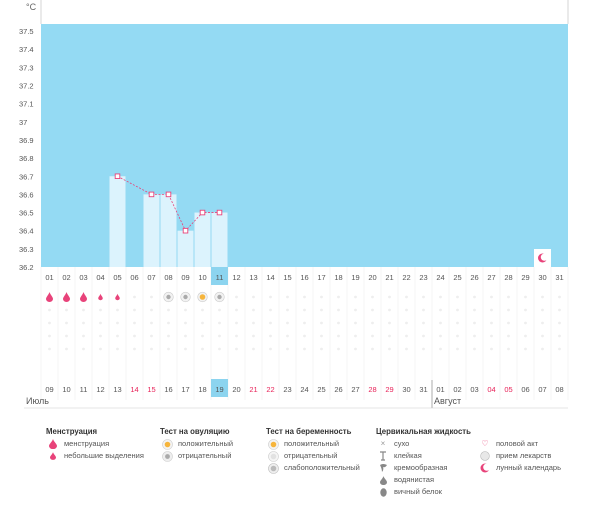 Image resolution: width=600 pixels, height=522 pixels. I want to click on pill-icon, so click(485, 456).